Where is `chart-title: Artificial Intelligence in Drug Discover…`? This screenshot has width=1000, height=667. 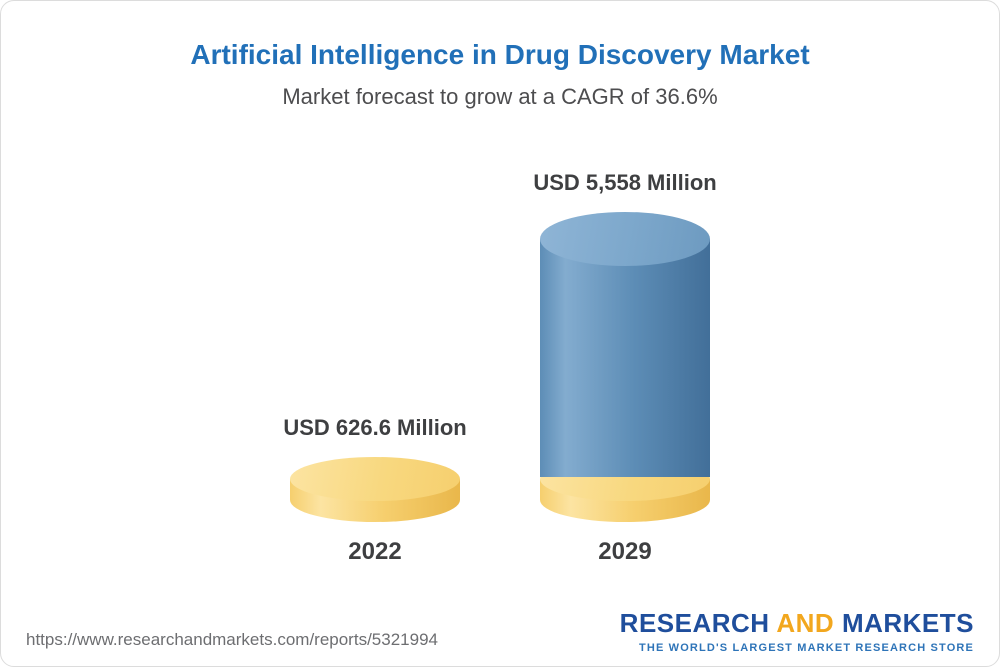 chart-title: Artificial Intelligence in Drug Discover… is located at coordinates (500, 54).